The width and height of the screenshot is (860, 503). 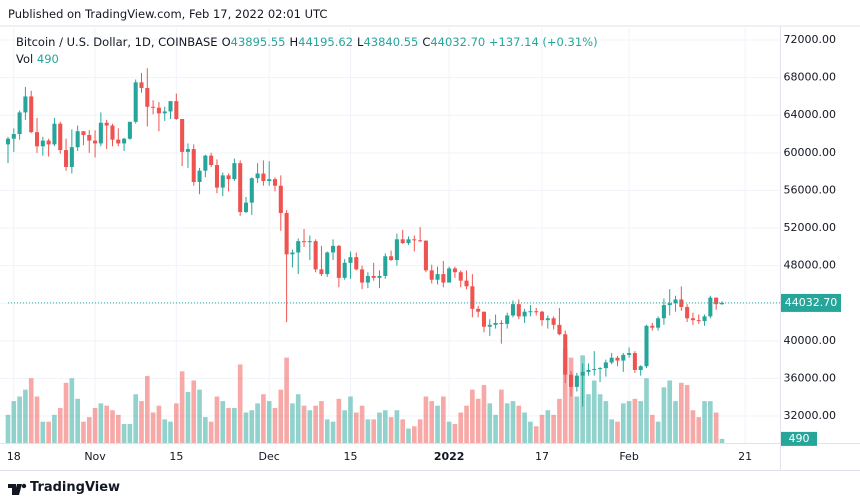 I want to click on change: +137.14 (+0.31%), so click(x=543, y=42).